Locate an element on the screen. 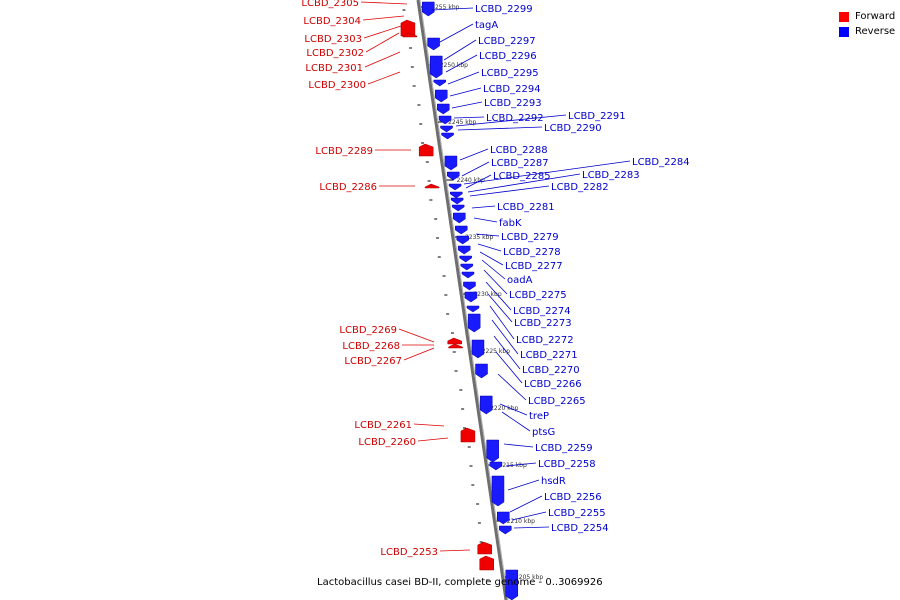 The image size is (900, 600). forward-gene-label: LCBD_2286 is located at coordinates (348, 187).